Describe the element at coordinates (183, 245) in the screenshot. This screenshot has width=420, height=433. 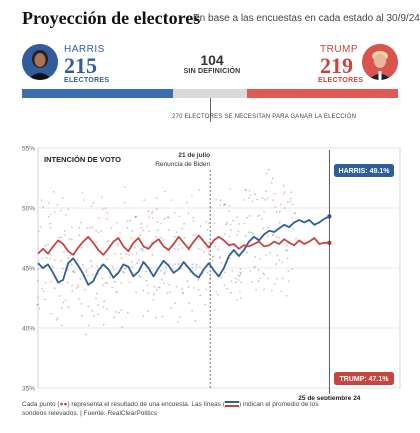
I see `trump-trend-line` at that location.